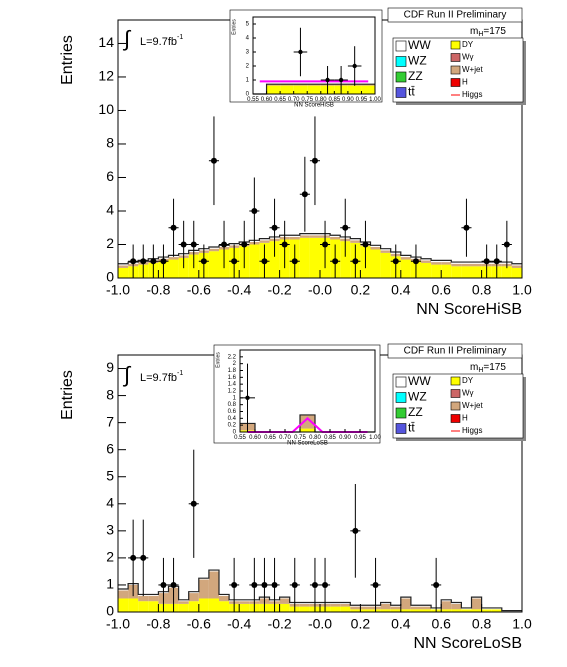 The height and width of the screenshot is (667, 567). What do you see at coordinates (239, 623) in the screenshot?
I see `x-tick-label: -0.4` at bounding box center [239, 623].